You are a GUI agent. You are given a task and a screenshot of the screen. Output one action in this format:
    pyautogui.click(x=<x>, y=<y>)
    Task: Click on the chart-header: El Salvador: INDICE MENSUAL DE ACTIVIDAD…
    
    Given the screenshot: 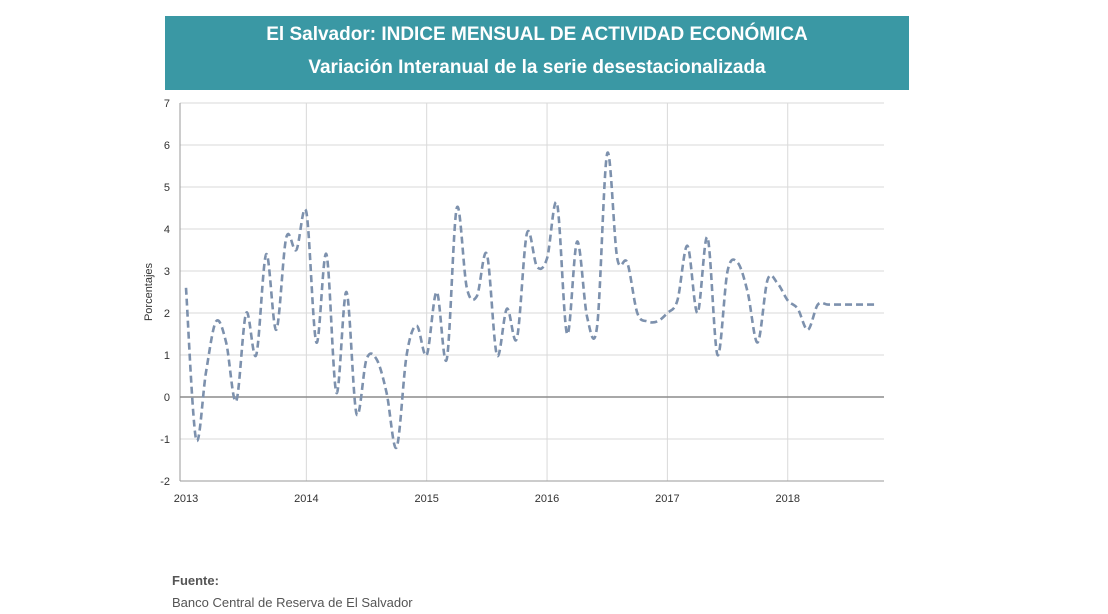 What is the action you would take?
    pyautogui.click(x=537, y=53)
    